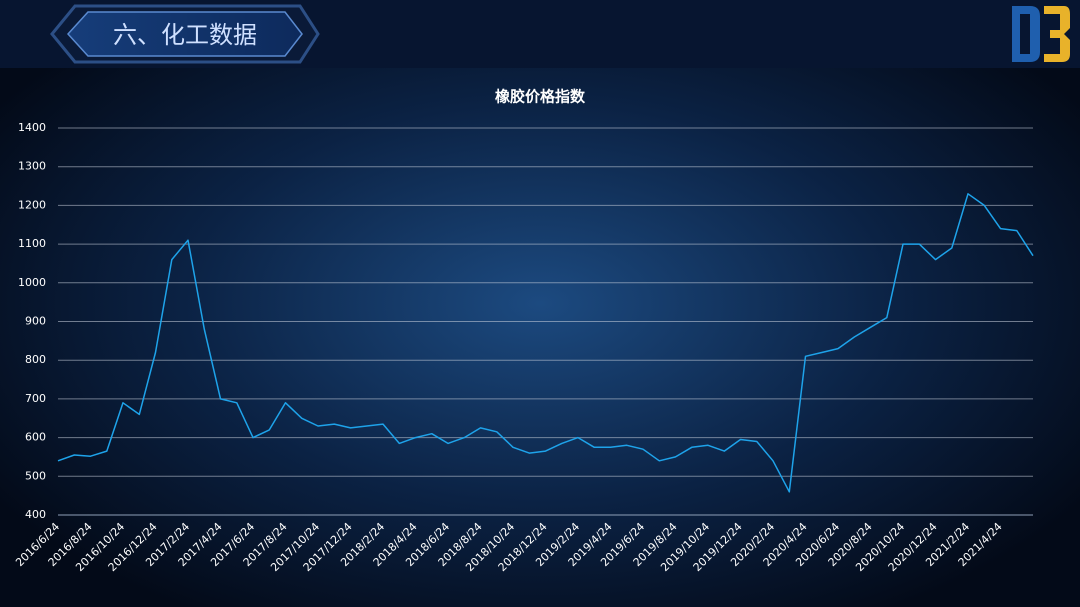 The image size is (1080, 607). What do you see at coordinates (32, 166) in the screenshot?
I see `y-tick-label: 1300` at bounding box center [32, 166].